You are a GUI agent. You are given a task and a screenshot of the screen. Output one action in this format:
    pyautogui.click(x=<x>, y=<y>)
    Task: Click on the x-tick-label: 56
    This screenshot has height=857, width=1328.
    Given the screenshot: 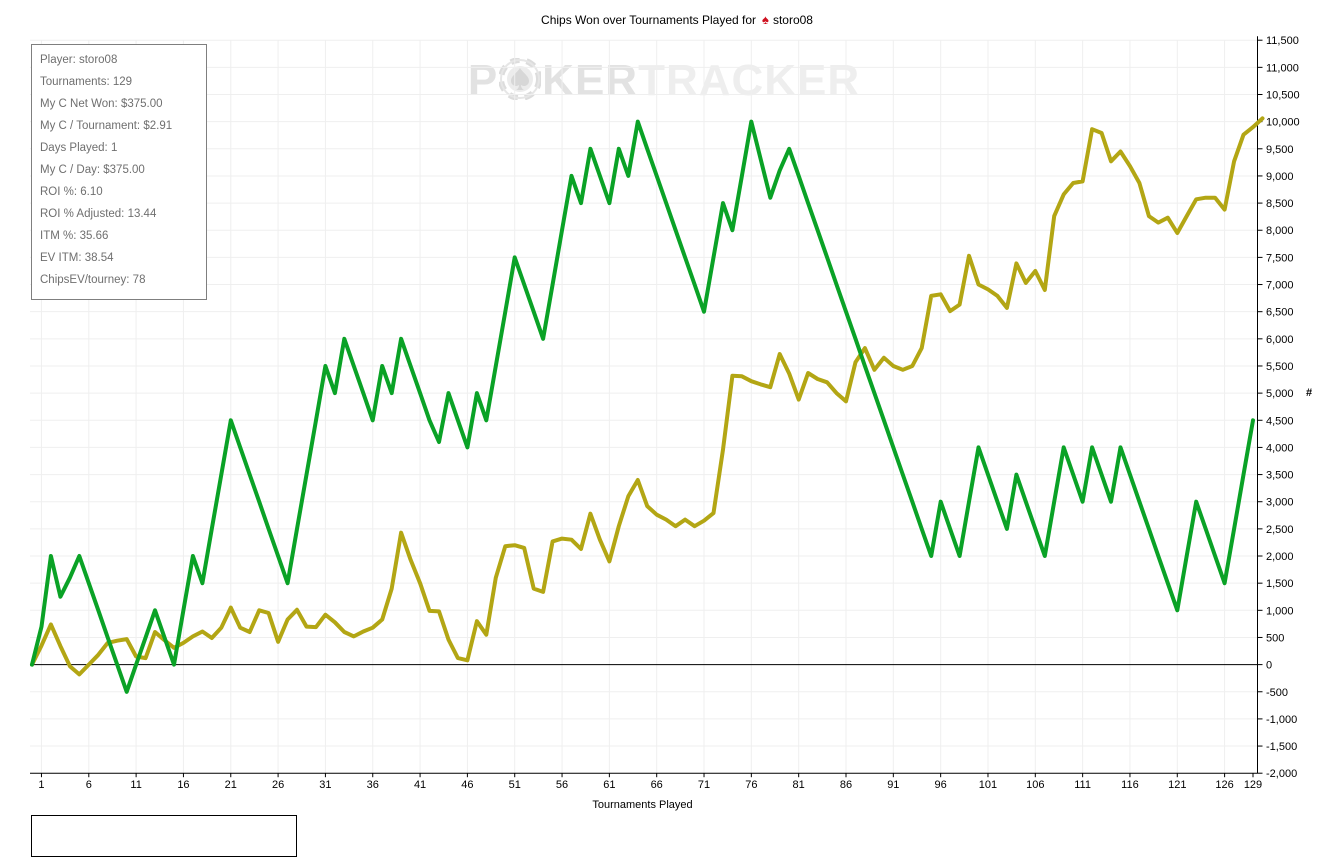 What is the action you would take?
    pyautogui.click(x=562, y=785)
    